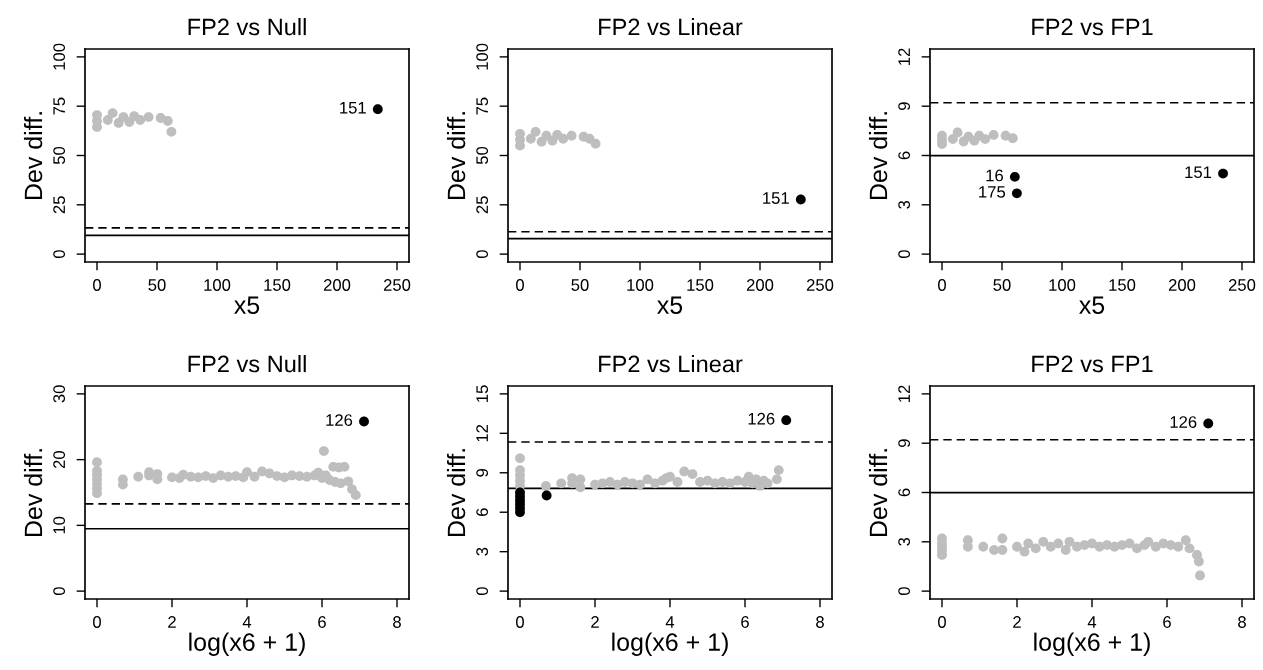 The height and width of the screenshot is (670, 1263). Describe the element at coordinates (59, 460) in the screenshot. I see `y-tick-label: 20` at that location.